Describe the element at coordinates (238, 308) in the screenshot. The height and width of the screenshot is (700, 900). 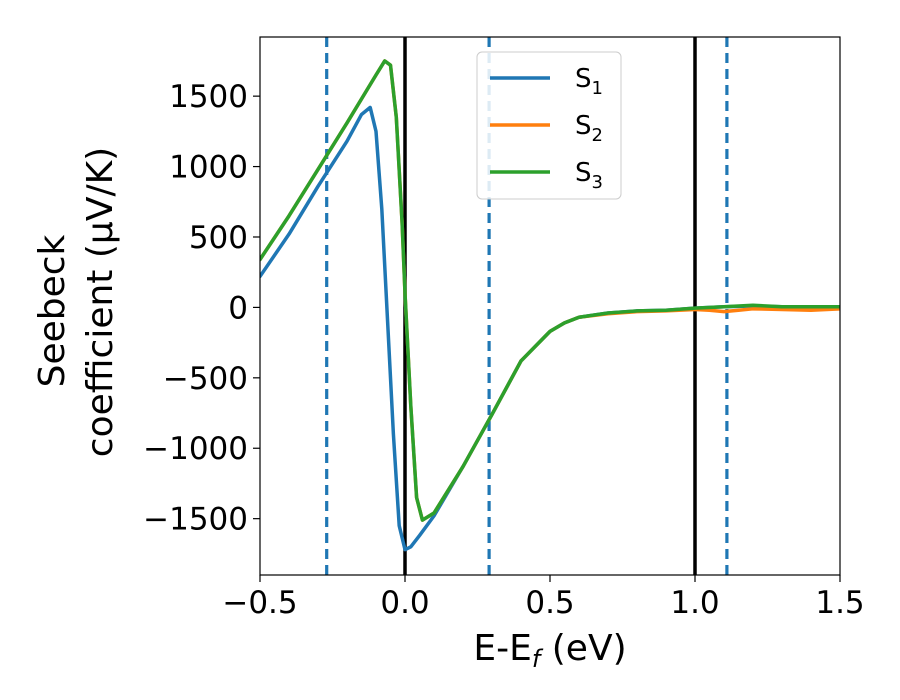
I see `y-tick-label: 0` at that location.